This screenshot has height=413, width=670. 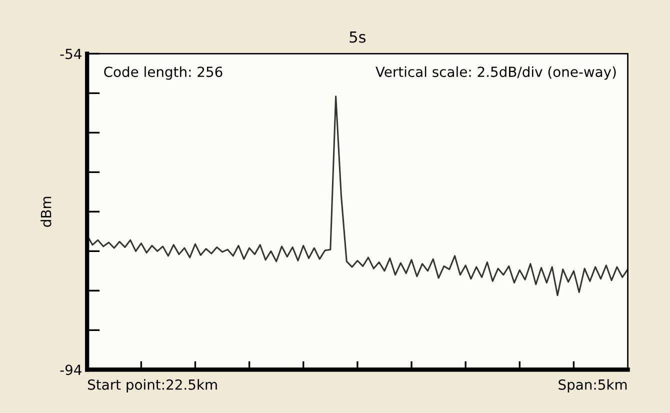 I want to click on annotation: Vertical scale: 2.5dB/div (one-way), so click(x=496, y=73).